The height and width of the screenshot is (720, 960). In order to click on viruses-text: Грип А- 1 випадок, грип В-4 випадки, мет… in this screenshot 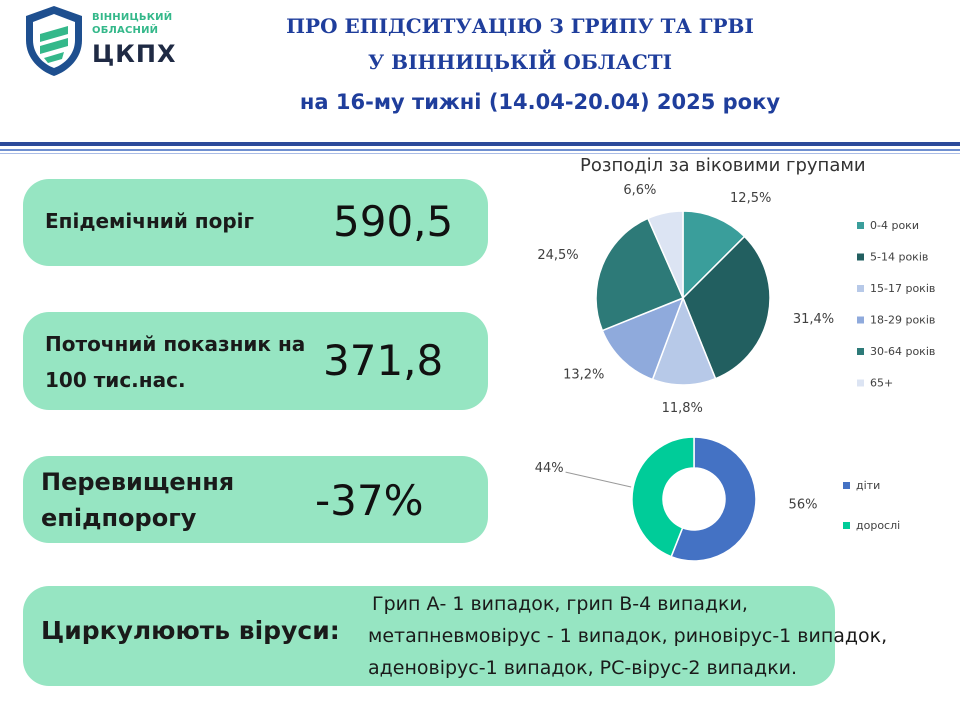, I will do `click(628, 636)`.